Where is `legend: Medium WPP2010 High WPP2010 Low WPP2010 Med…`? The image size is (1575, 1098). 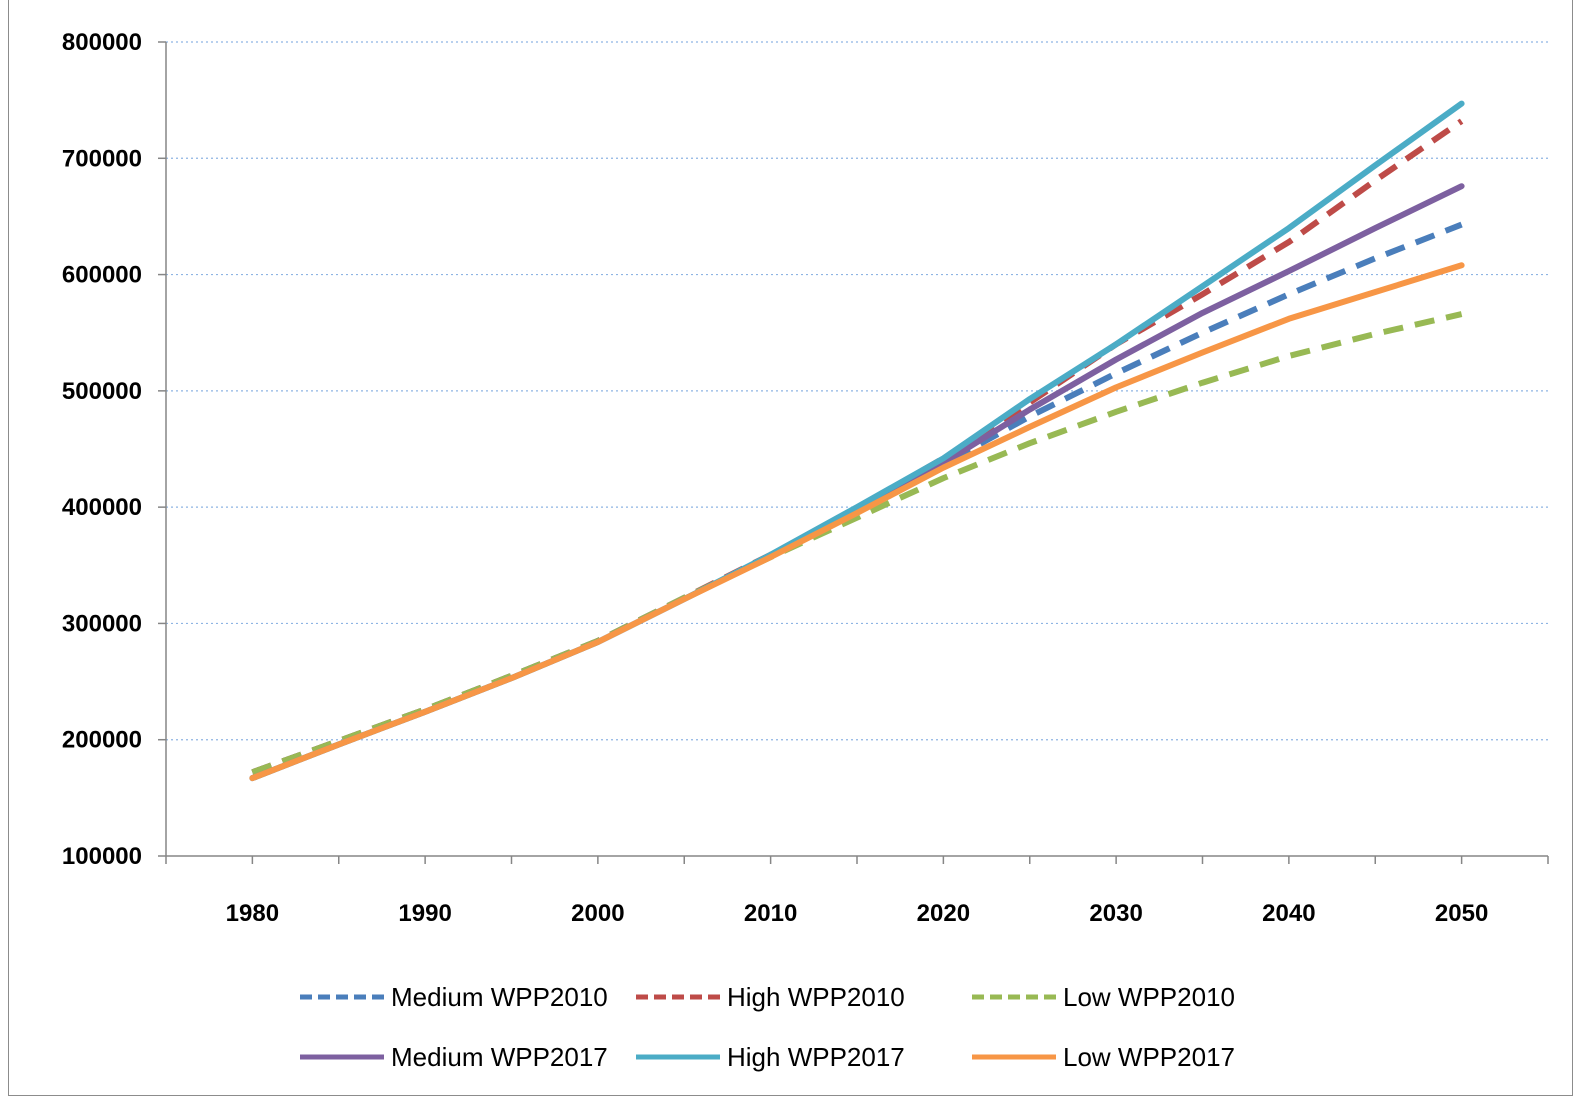 legend: Medium WPP2010 High WPP2010 Low WPP2010 Med… is located at coordinates (767, 1027).